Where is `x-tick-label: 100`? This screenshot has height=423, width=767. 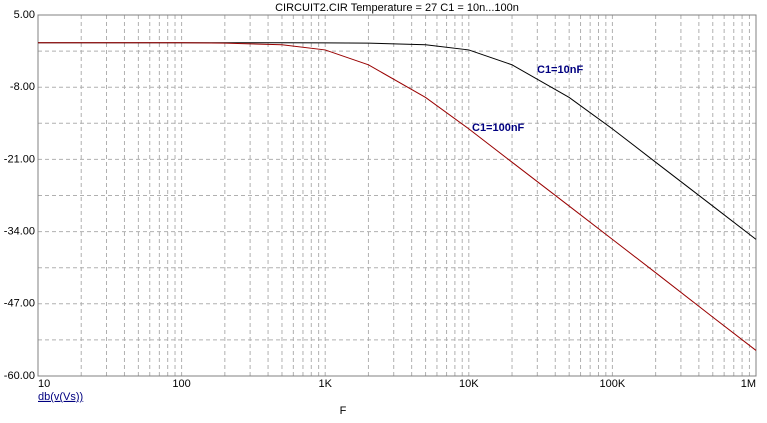 x-tick-label: 100 is located at coordinates (181, 384).